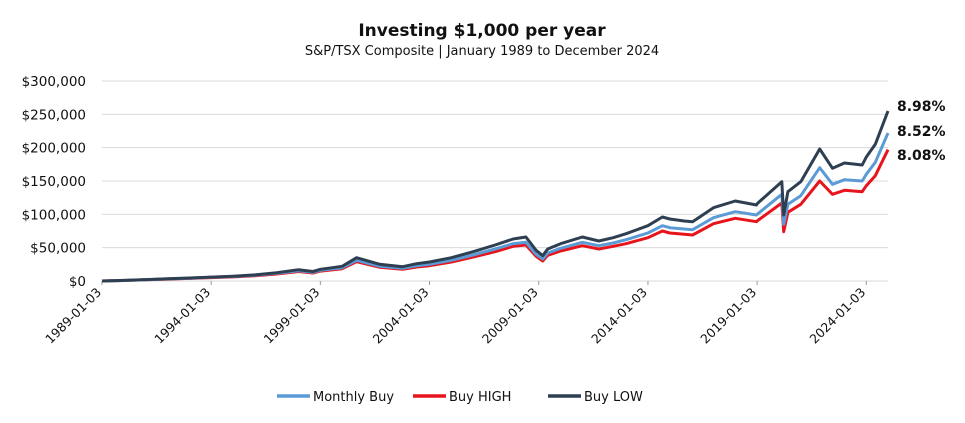 The image size is (965, 423). I want to click on x-tick-label: 2004-01-03, so click(401, 316).